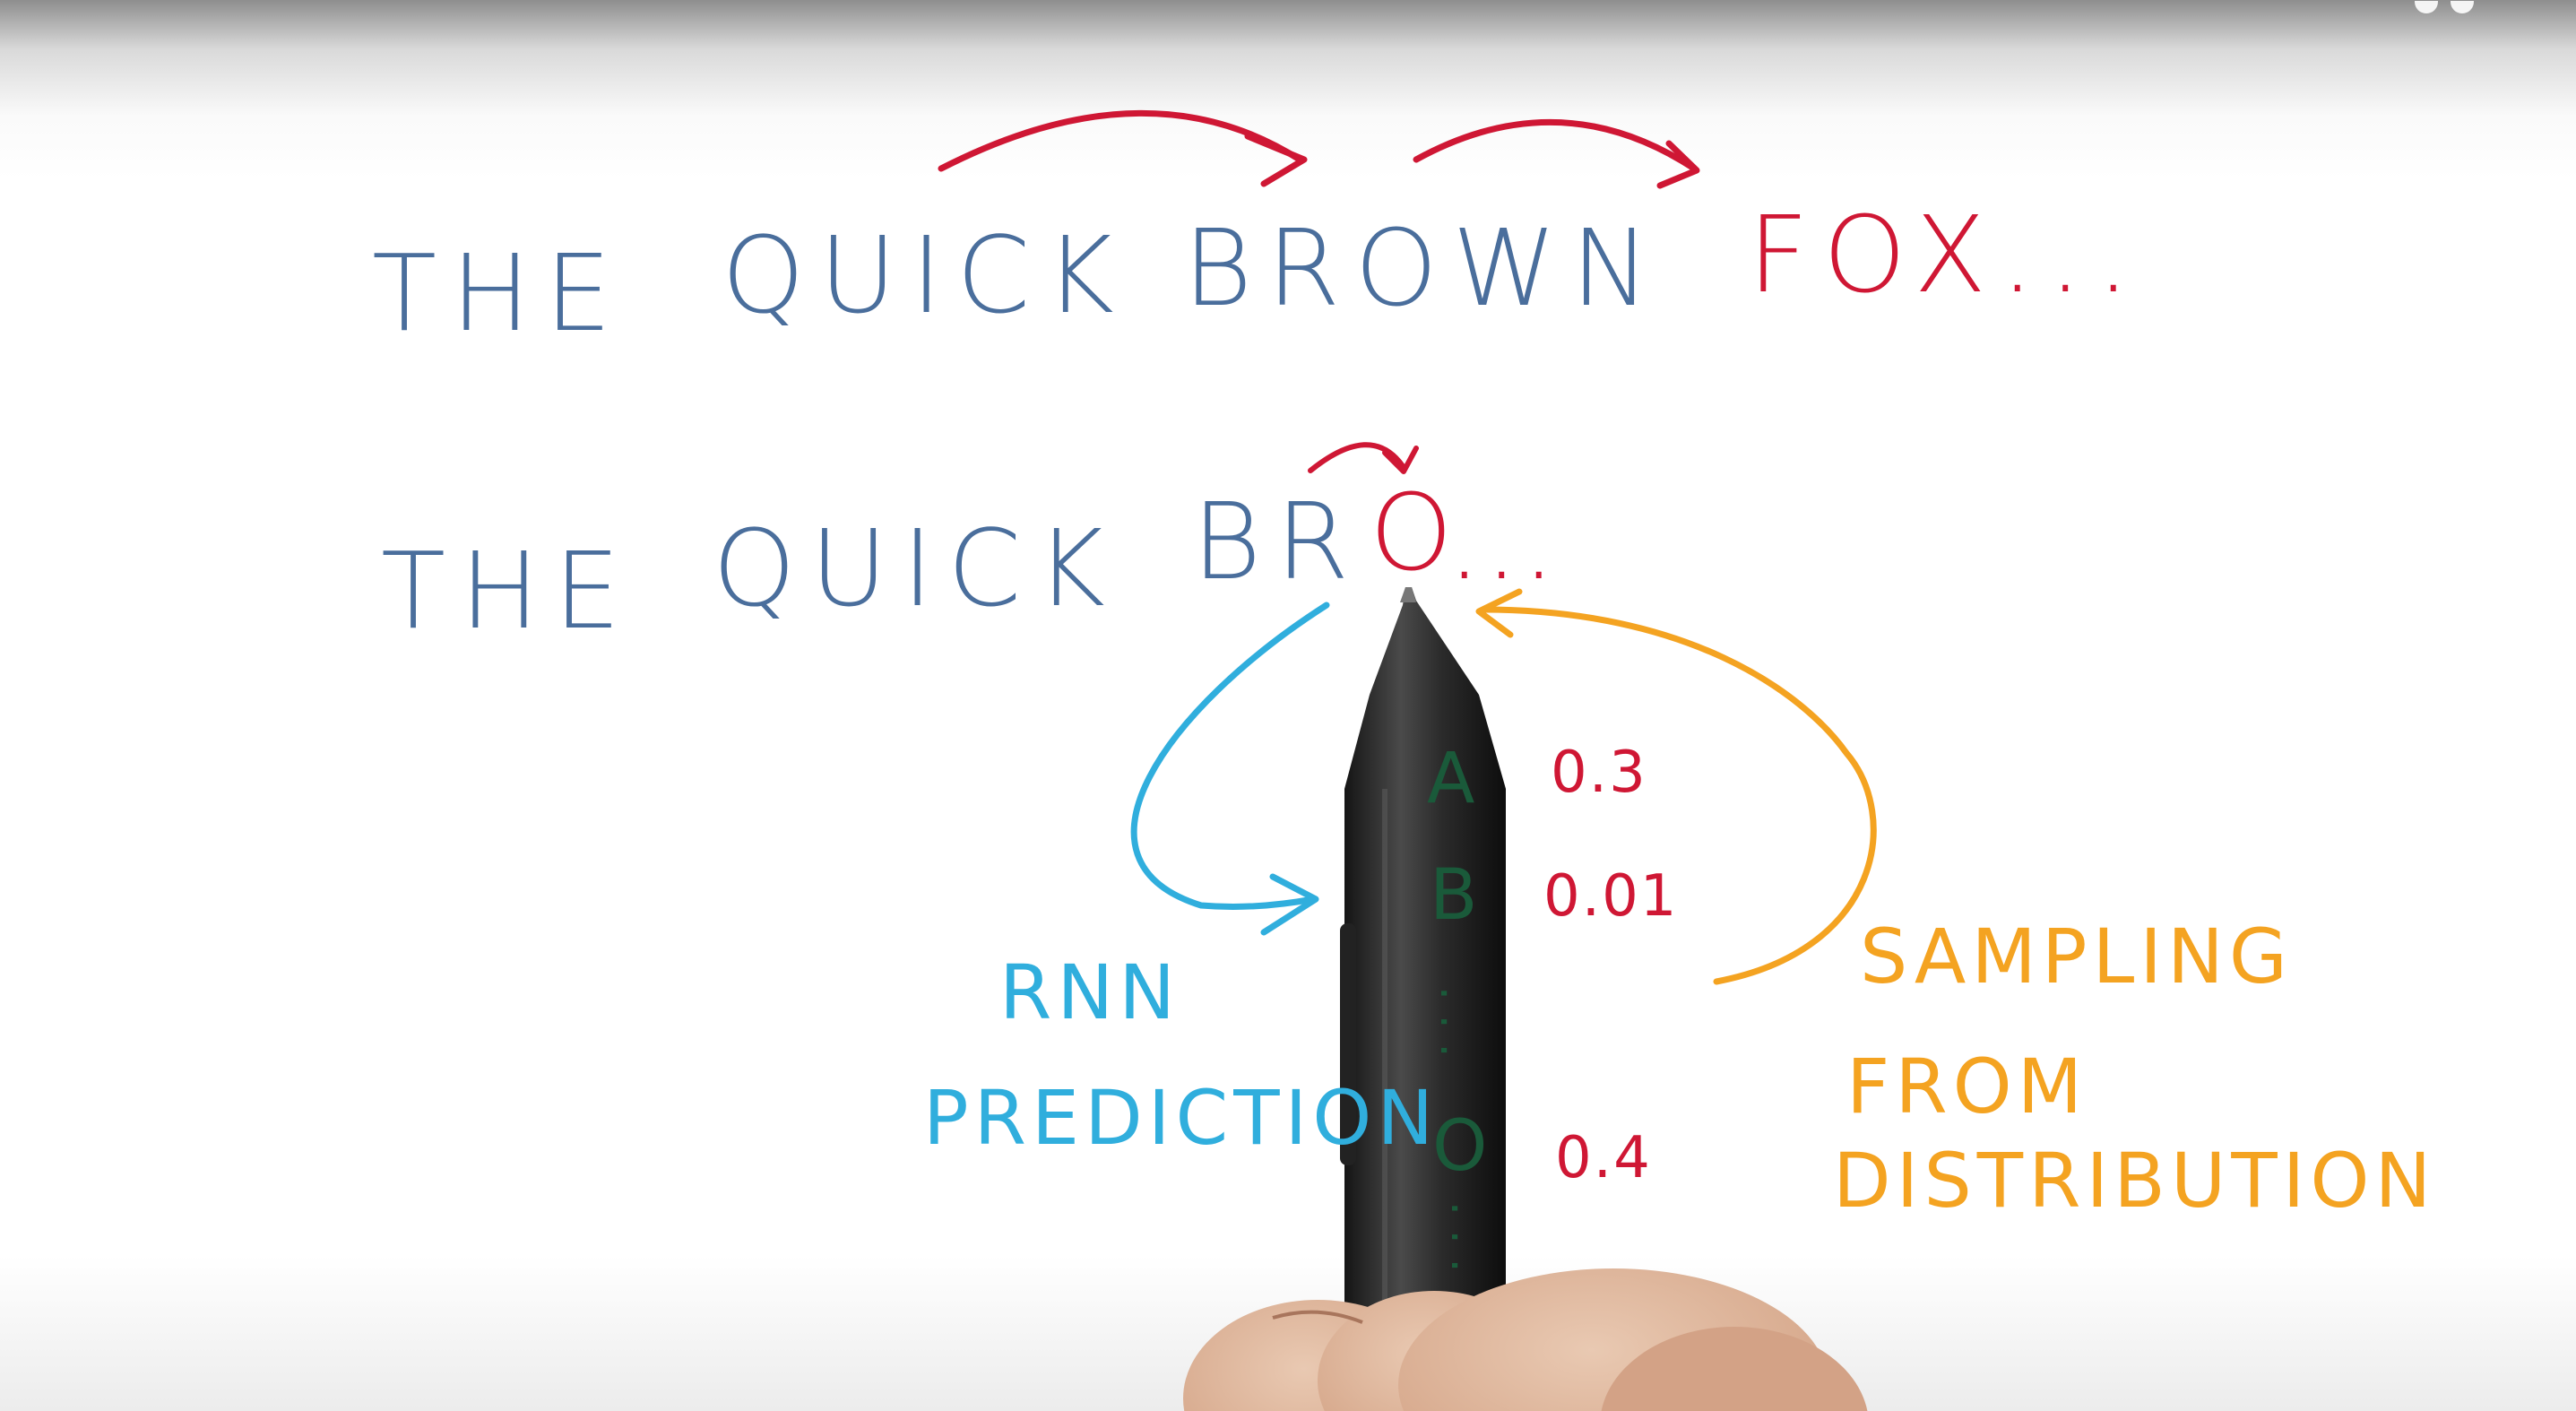 This screenshot has height=1411, width=2576. What do you see at coordinates (1090, 992) in the screenshot?
I see `rnn-label: RNN` at bounding box center [1090, 992].